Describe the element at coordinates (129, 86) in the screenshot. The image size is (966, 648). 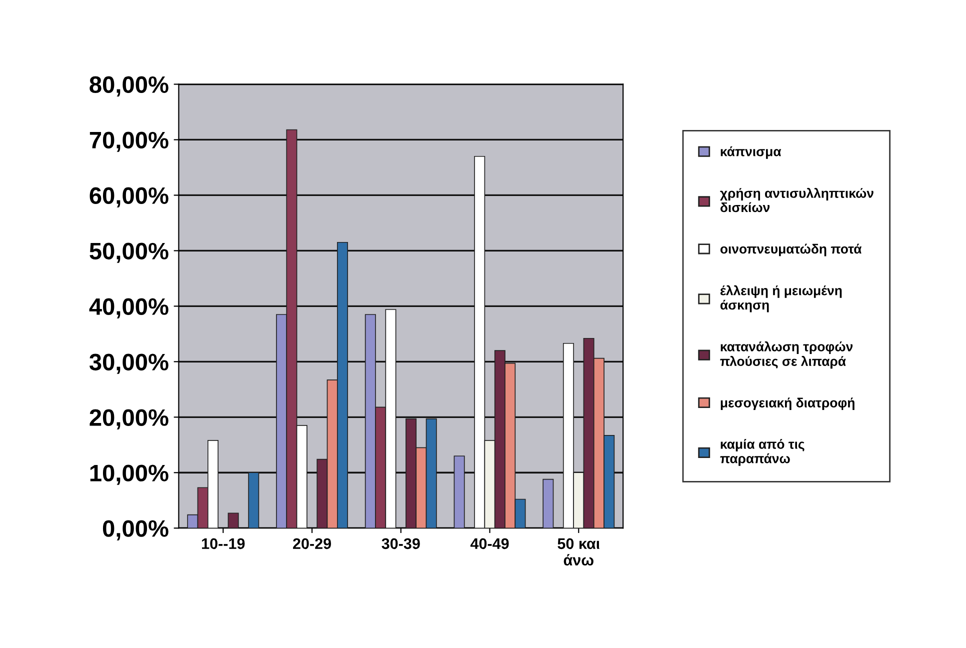
I see `y-tick-label: 80,00%` at that location.